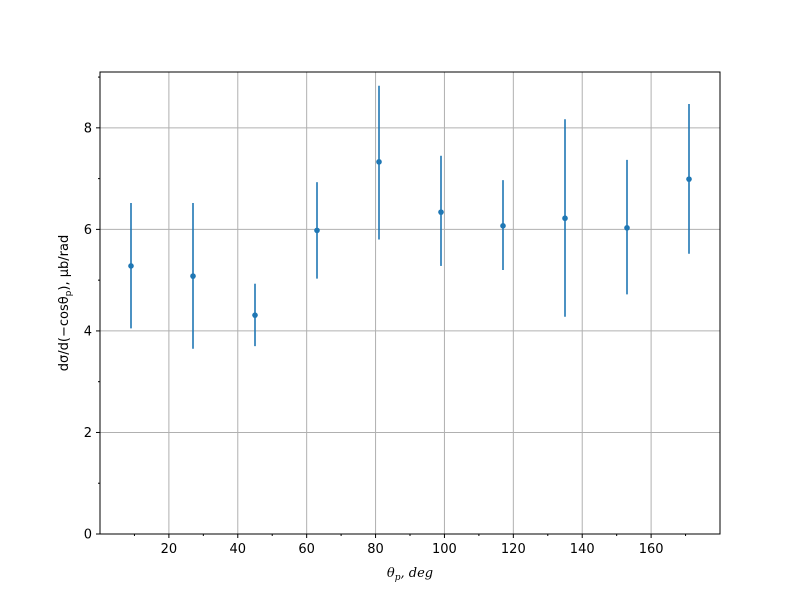 The image size is (800, 600). I want to click on x-ticks: 20 40 60 80 100 120 140 160, so click(410, 545).